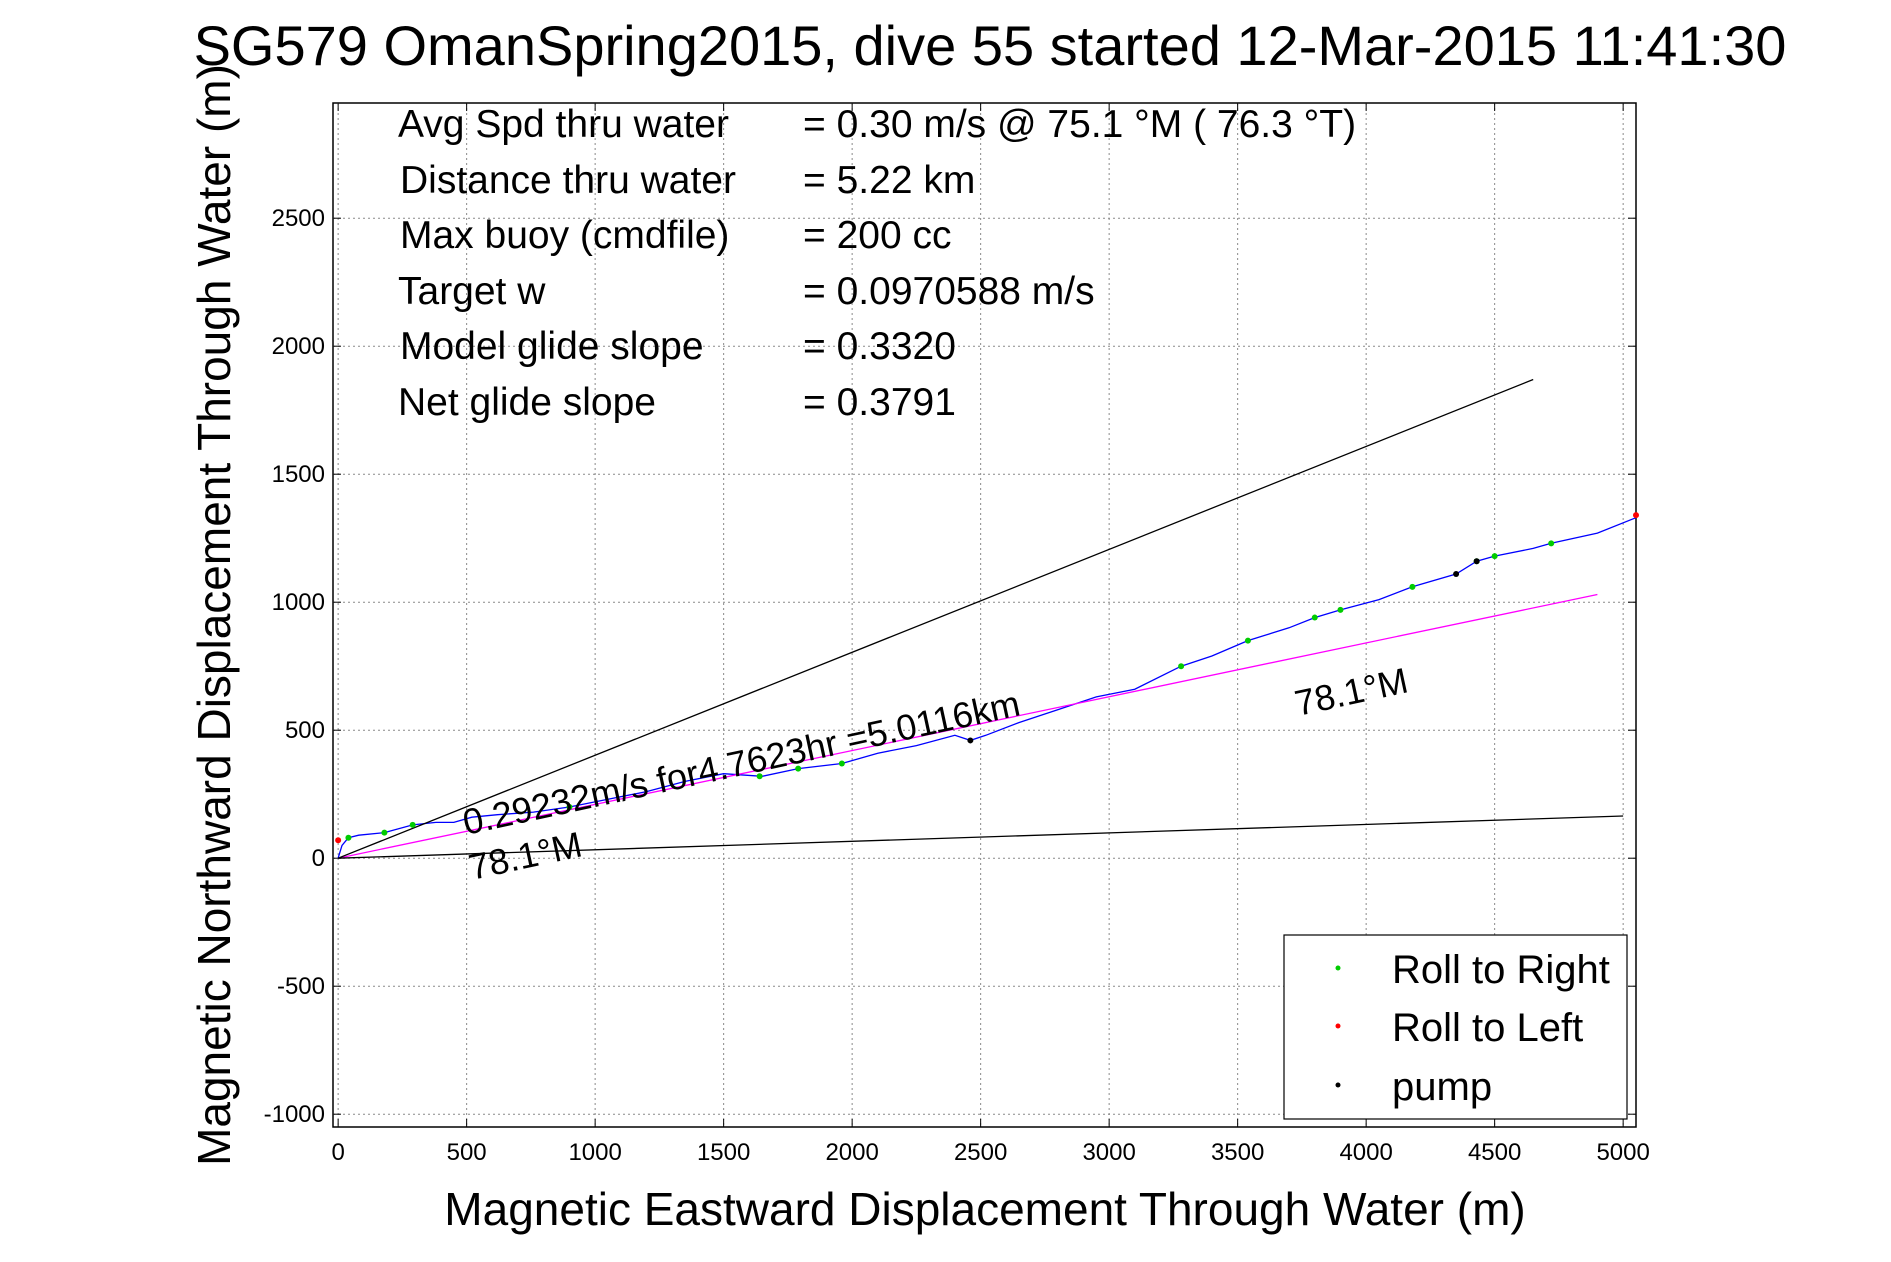 This screenshot has height=1262, width=1891. I want to click on info-value-target-w: = 0.0970588 m/s, so click(949, 291).